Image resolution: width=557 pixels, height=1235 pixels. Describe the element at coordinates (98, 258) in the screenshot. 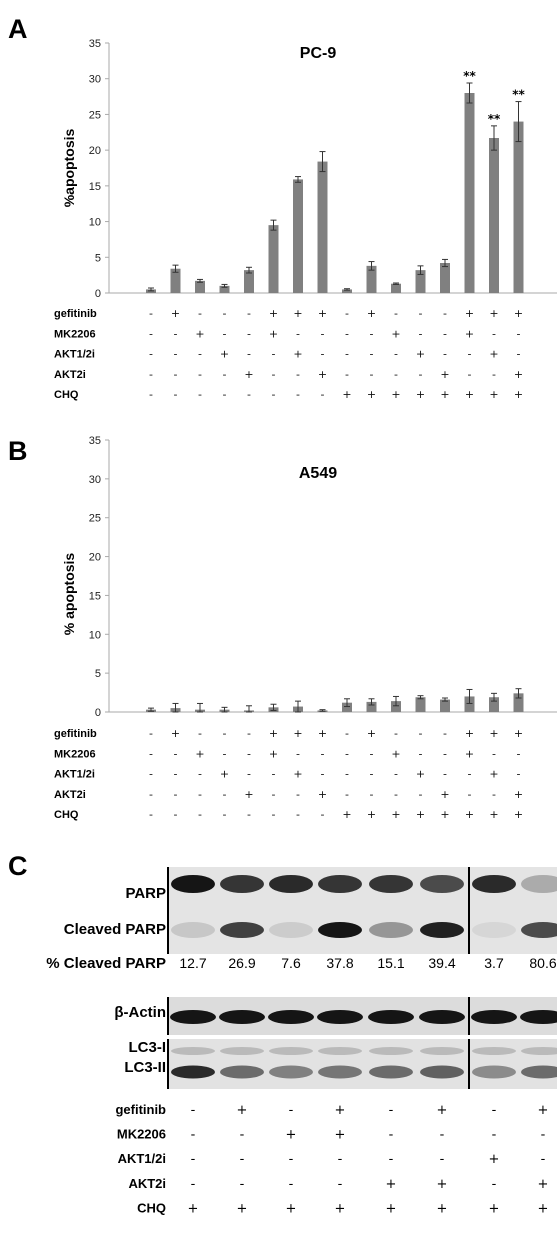

I see `y-tick-label: 5` at that location.